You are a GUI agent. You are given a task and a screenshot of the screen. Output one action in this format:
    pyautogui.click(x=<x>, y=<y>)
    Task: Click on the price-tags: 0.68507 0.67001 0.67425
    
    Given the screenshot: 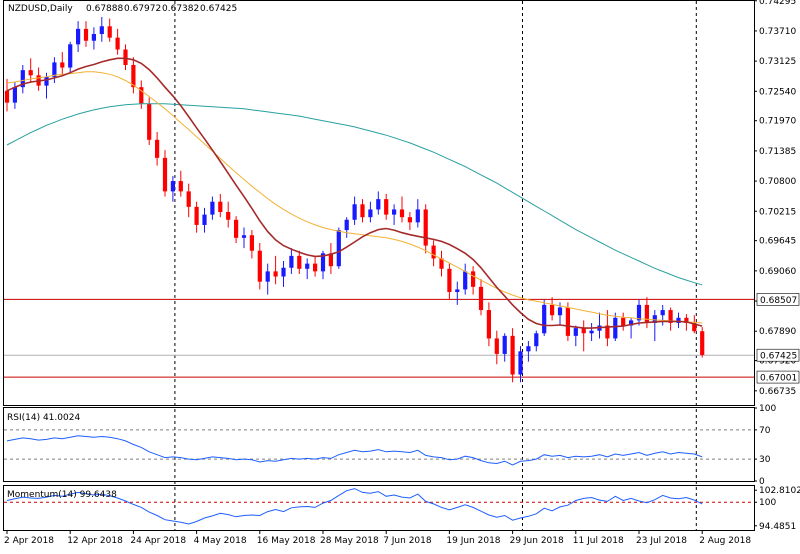 What is the action you would take?
    pyautogui.click(x=778, y=338)
    